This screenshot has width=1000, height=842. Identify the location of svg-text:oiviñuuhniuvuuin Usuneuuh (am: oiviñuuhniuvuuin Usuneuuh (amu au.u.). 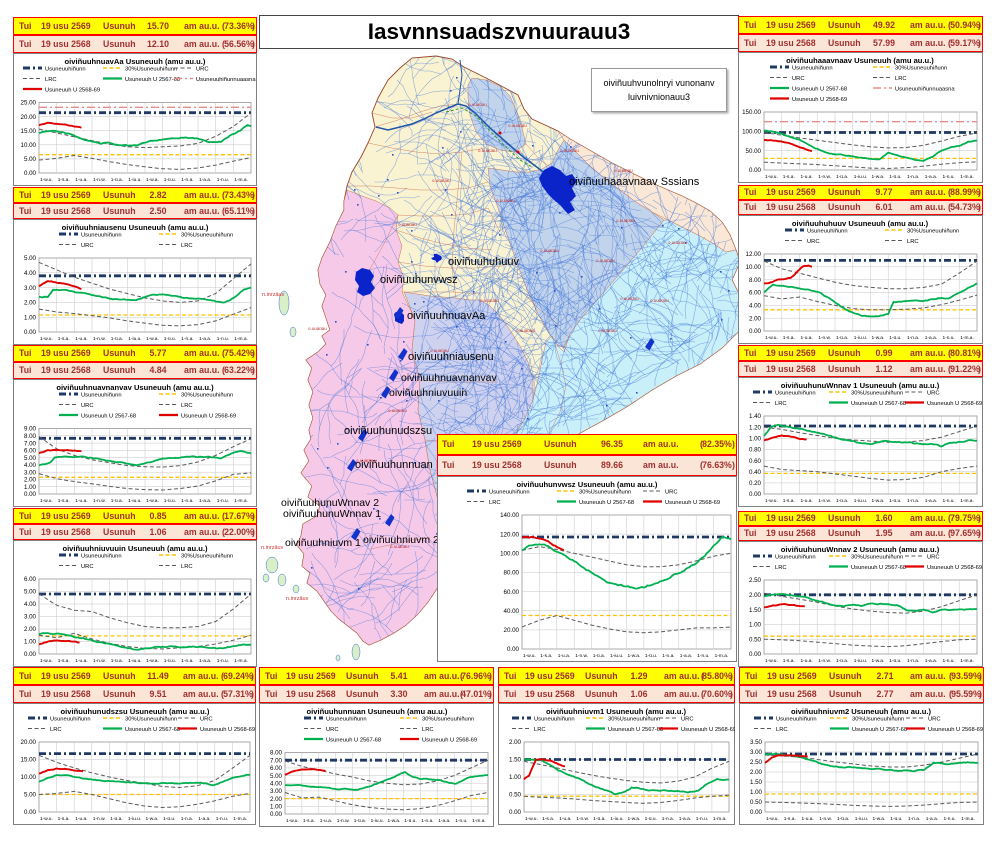
(135, 548).